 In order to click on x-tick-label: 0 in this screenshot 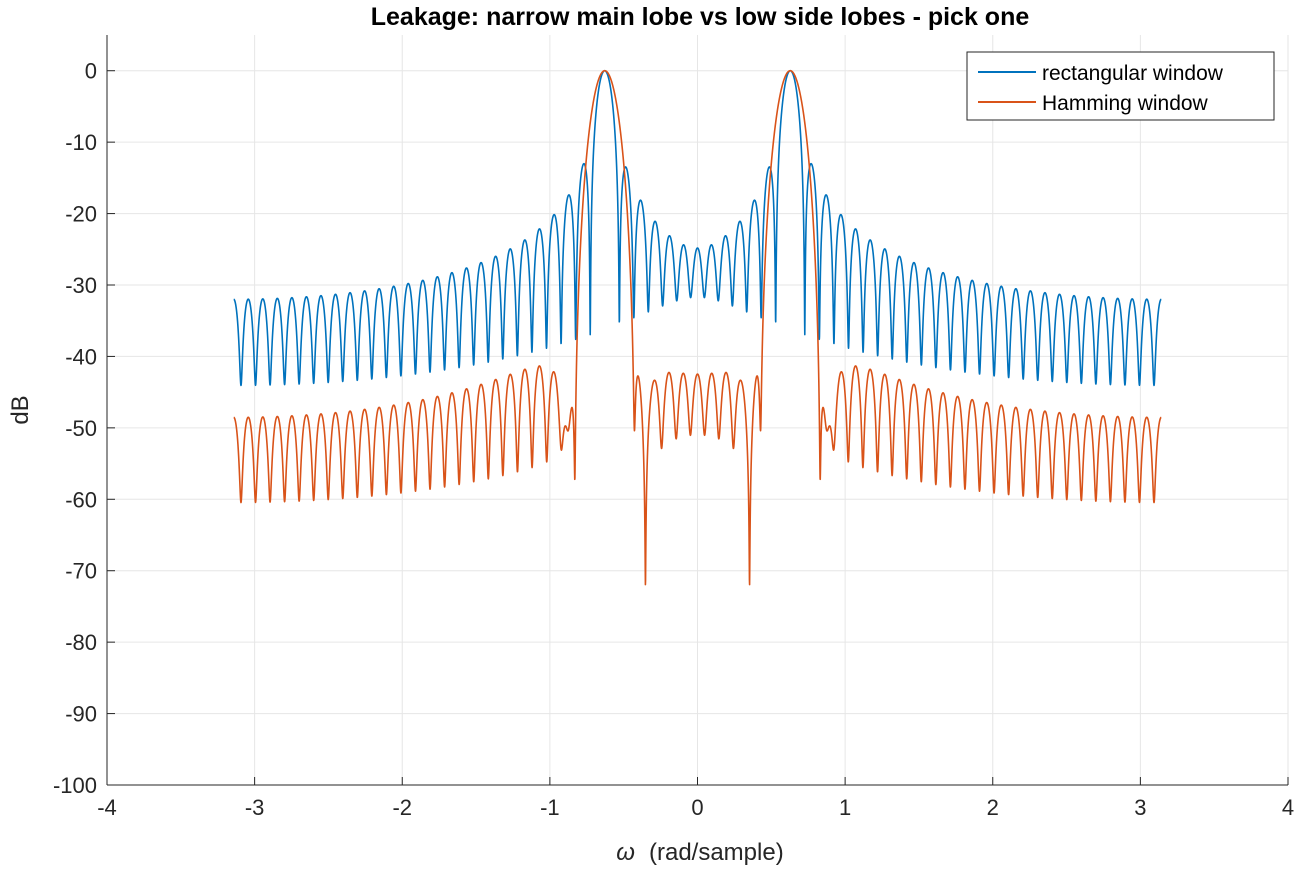, I will do `click(697, 807)`.